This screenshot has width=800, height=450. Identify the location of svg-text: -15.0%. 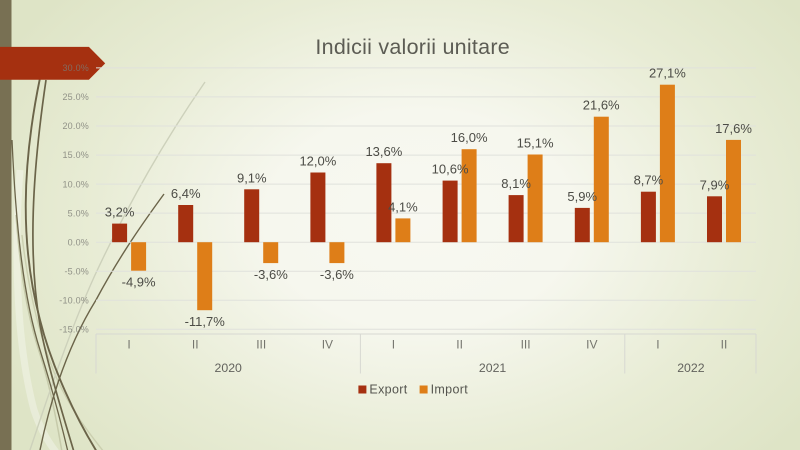
(74, 330).